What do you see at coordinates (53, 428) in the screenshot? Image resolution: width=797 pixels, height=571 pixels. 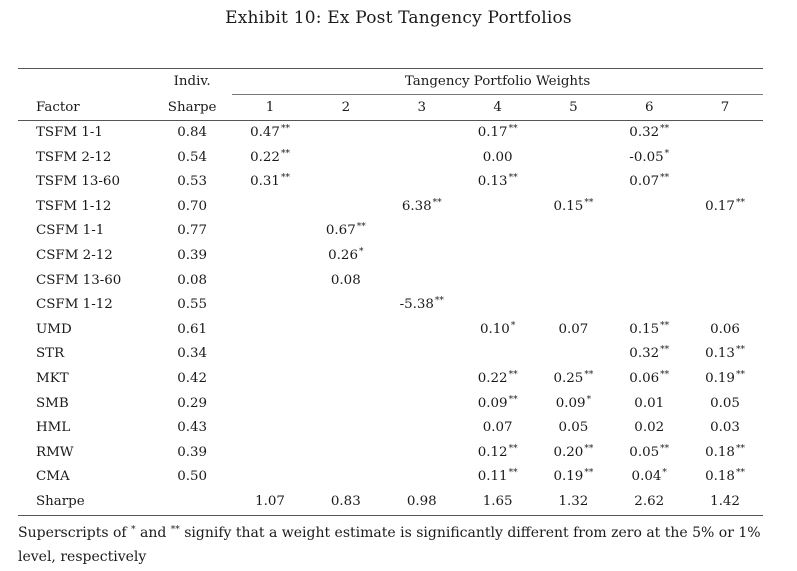 I see `factor-name: HML` at bounding box center [53, 428].